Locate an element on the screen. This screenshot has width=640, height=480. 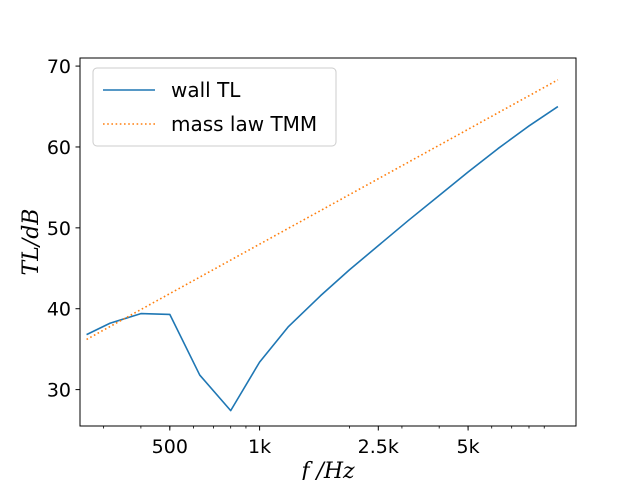
y-axis-ticks: 30 40 50 60 70 is located at coordinates (63, 229).